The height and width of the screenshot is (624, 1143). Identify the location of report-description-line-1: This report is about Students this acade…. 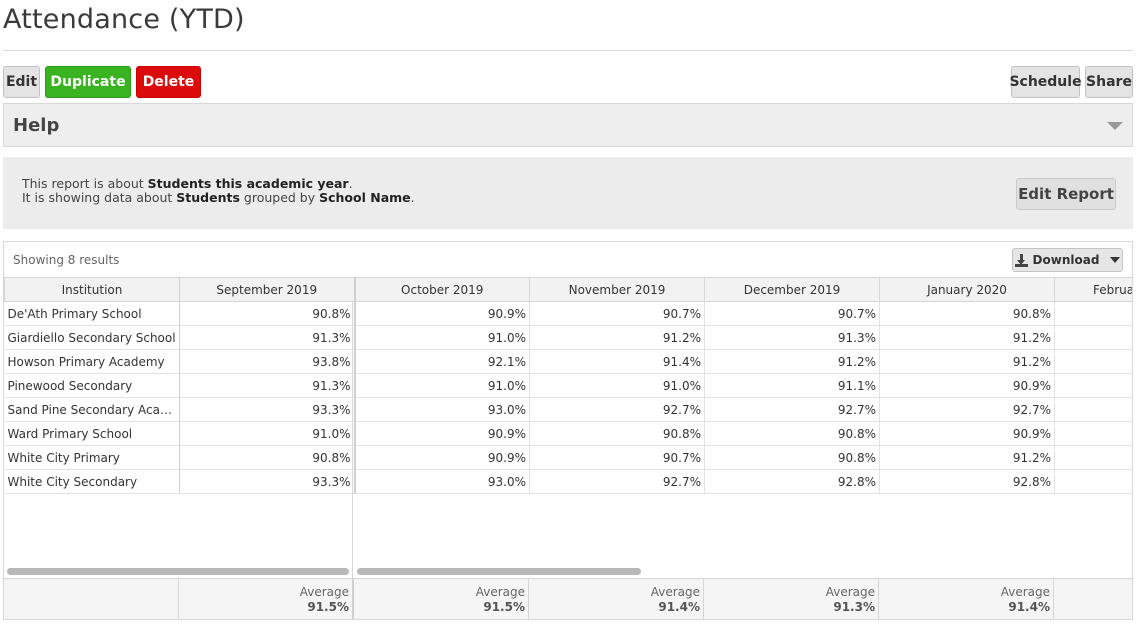
(187, 183).